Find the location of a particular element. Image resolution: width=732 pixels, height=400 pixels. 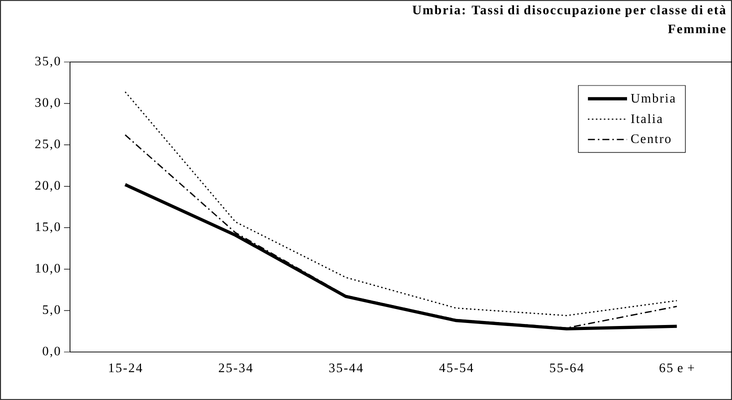

y-tick-label: 10,0 is located at coordinates (48, 269).